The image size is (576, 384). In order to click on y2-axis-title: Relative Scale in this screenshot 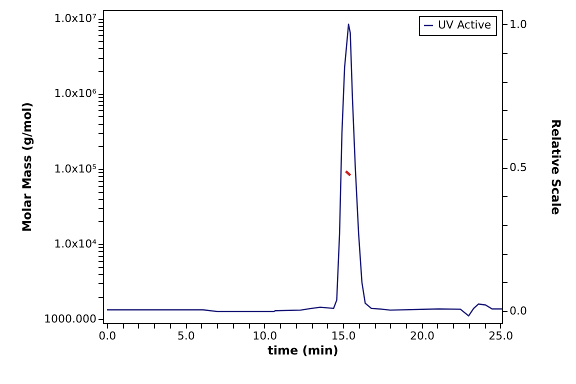, I will do `click(555, 167)`.